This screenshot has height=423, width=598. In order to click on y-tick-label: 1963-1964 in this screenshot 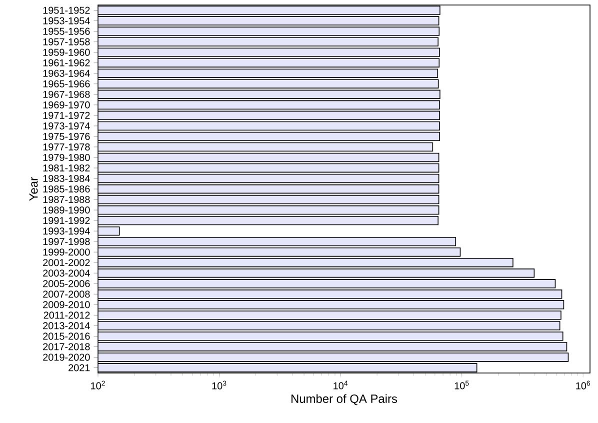, I will do `click(66, 73)`.